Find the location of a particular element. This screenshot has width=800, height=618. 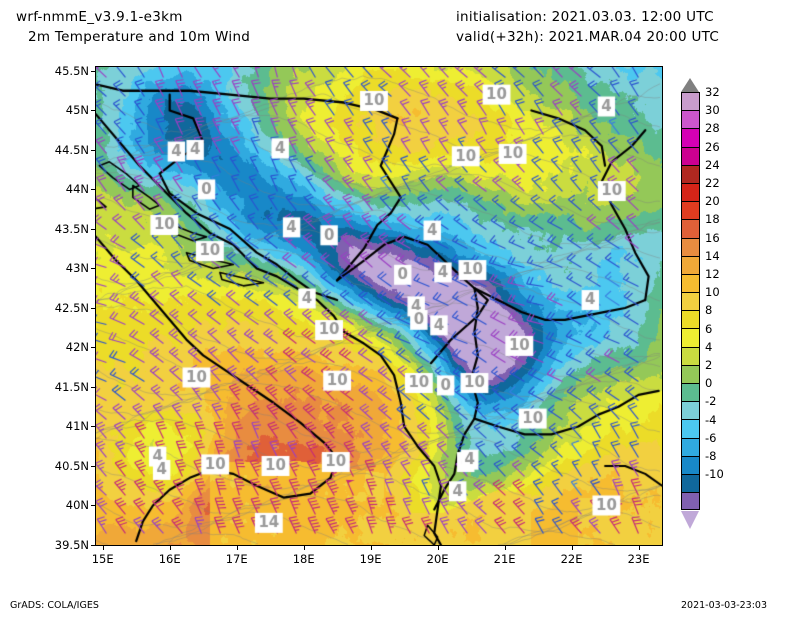

colorbar-tick-label: 28 is located at coordinates (712, 128).